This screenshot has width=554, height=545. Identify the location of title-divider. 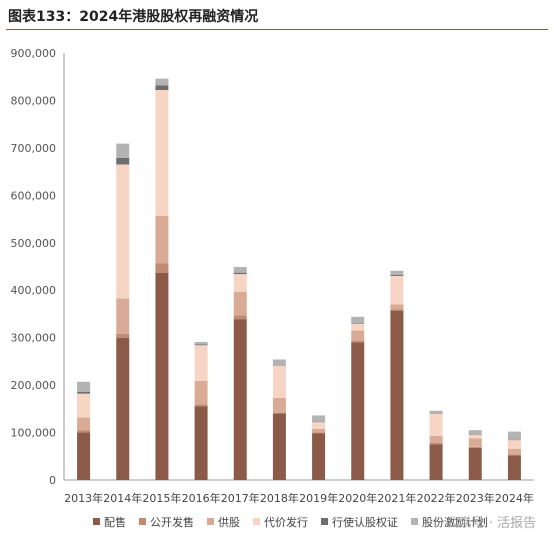
(277, 29).